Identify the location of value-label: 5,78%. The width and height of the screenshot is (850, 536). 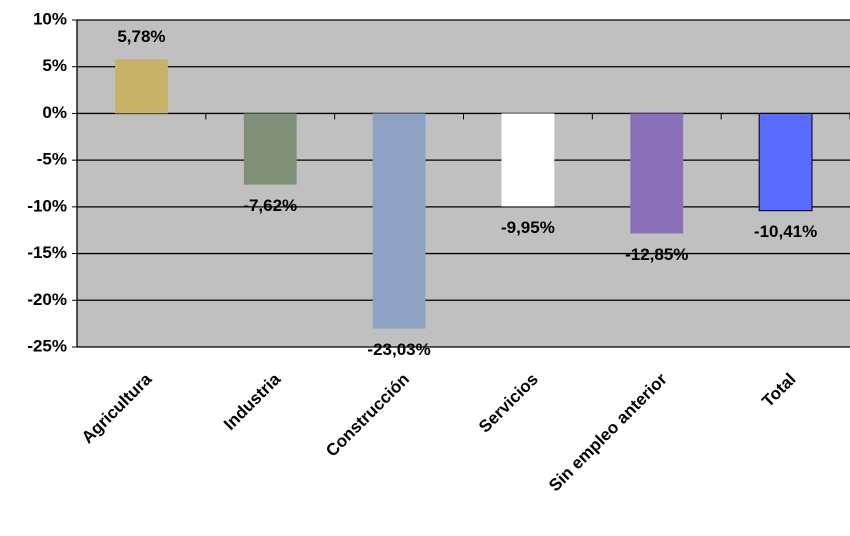
(141, 36).